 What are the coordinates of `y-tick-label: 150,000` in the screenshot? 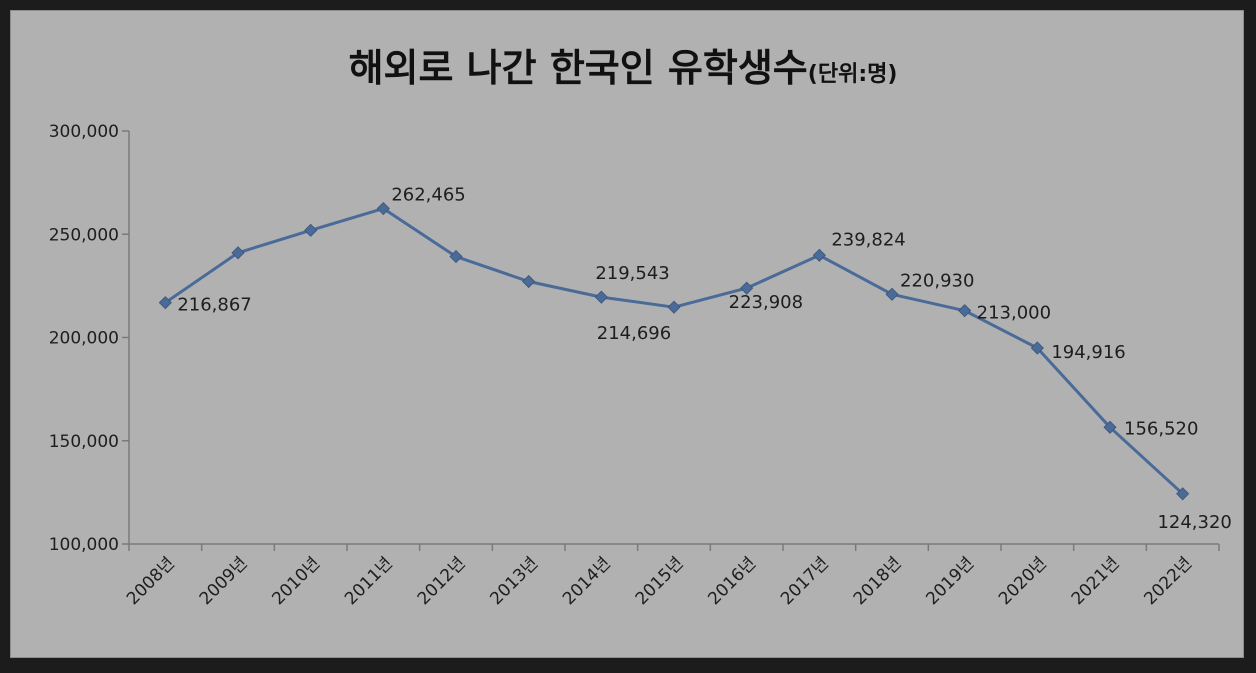 It's located at (84, 442).